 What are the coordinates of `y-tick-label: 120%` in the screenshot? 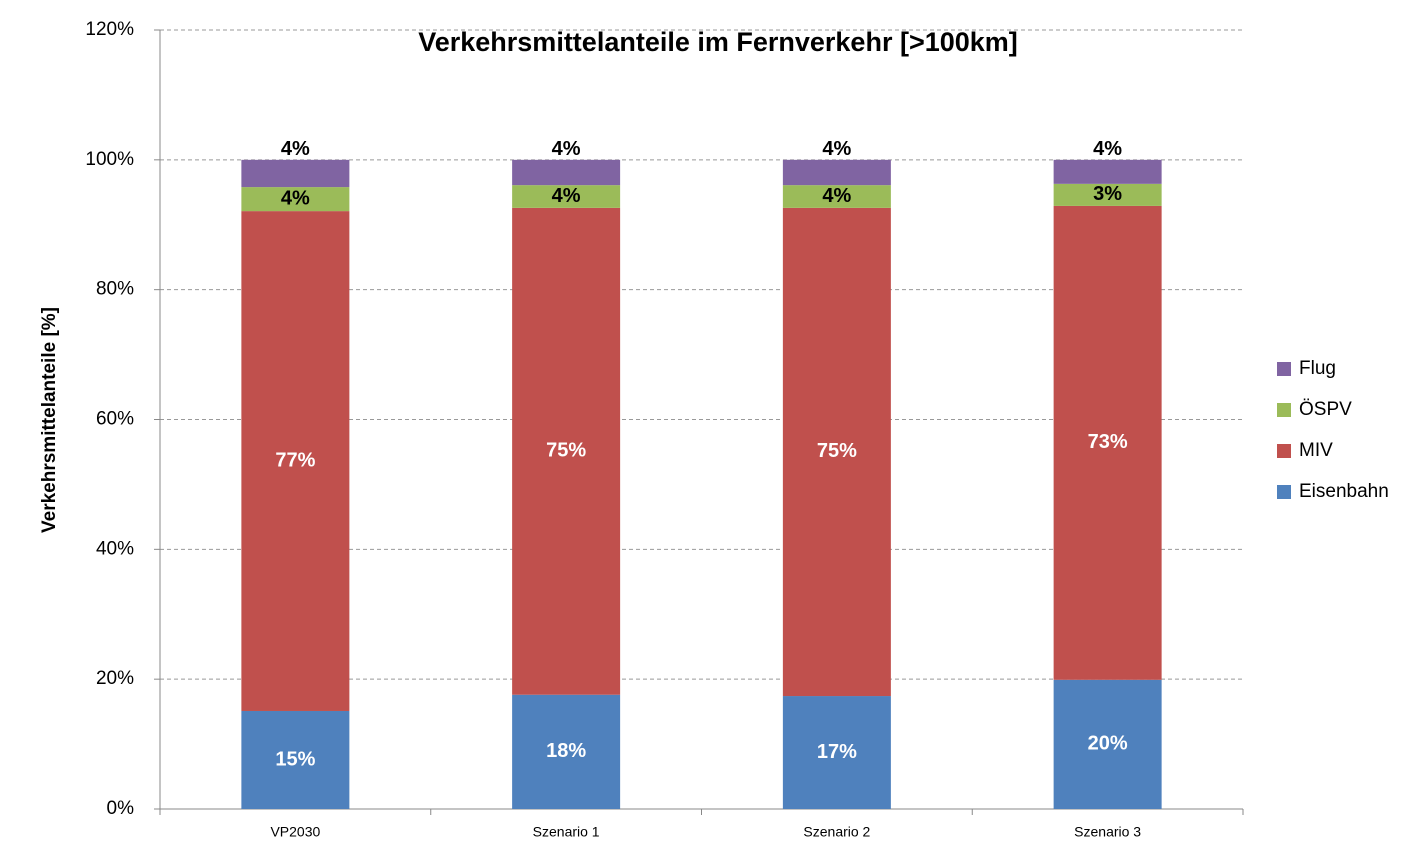 It's located at (109, 29).